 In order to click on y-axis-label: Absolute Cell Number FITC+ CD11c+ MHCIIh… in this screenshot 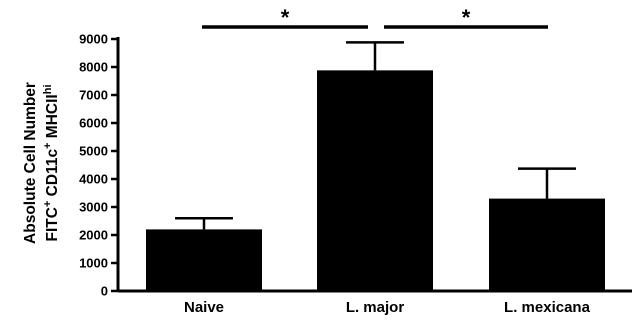, I will do `click(41, 163)`.